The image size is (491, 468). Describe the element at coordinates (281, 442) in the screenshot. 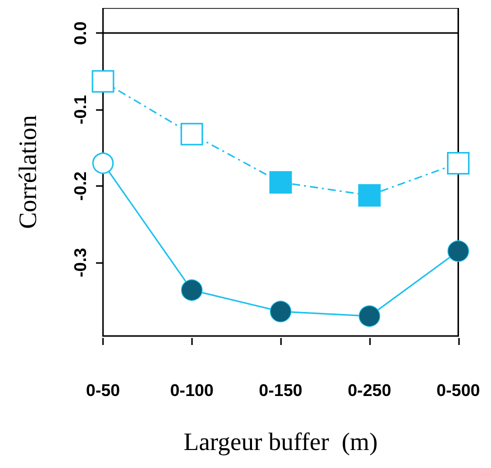

I see `x-axis-title: Largeur buffer (m)` at that location.